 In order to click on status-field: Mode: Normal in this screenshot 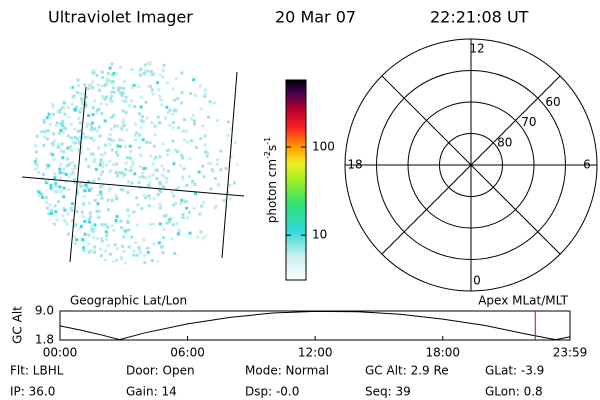, I will do `click(287, 371)`.